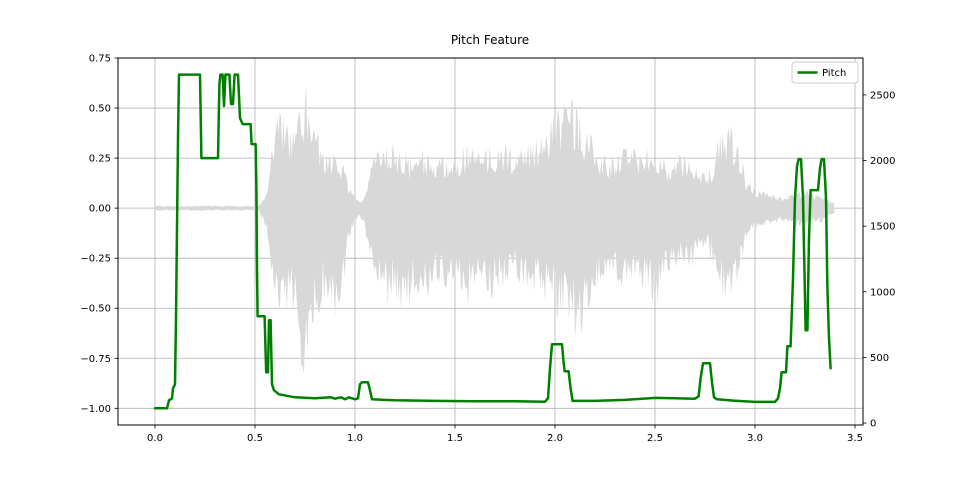 The height and width of the screenshot is (480, 960). Describe the element at coordinates (95, 359) in the screenshot. I see `y-left-tick-label: −0.75` at that location.